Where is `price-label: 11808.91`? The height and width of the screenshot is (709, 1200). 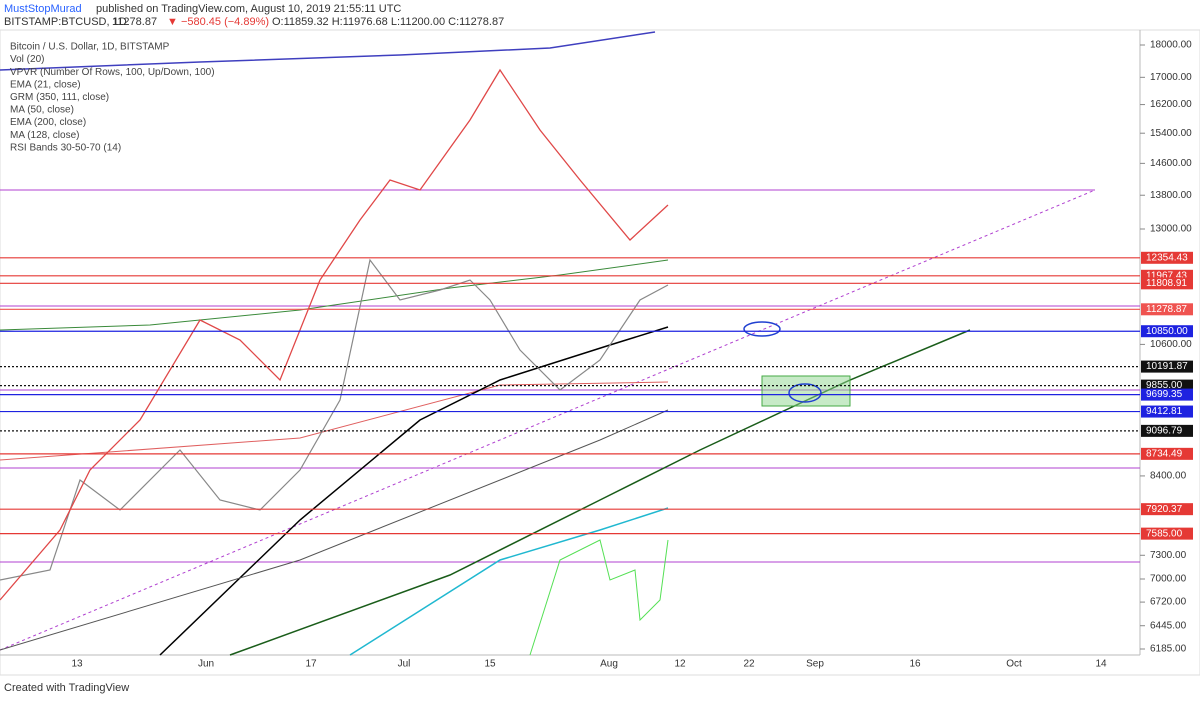 price-label: 11808.91 is located at coordinates (1166, 283).